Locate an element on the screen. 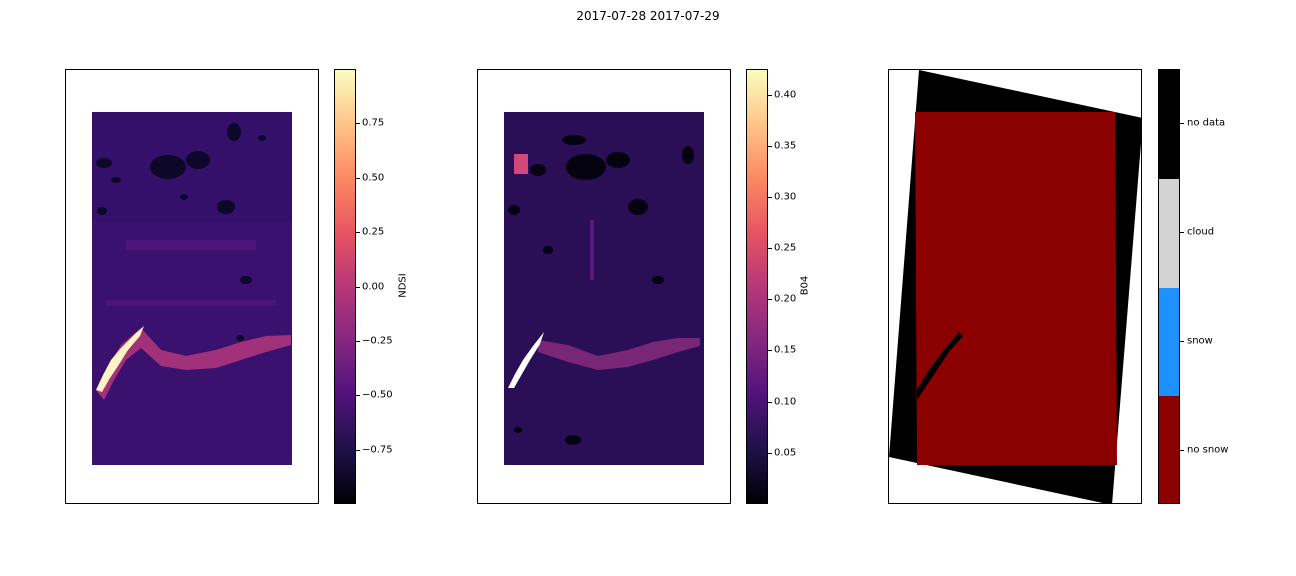  b04-image is located at coordinates (604, 288).